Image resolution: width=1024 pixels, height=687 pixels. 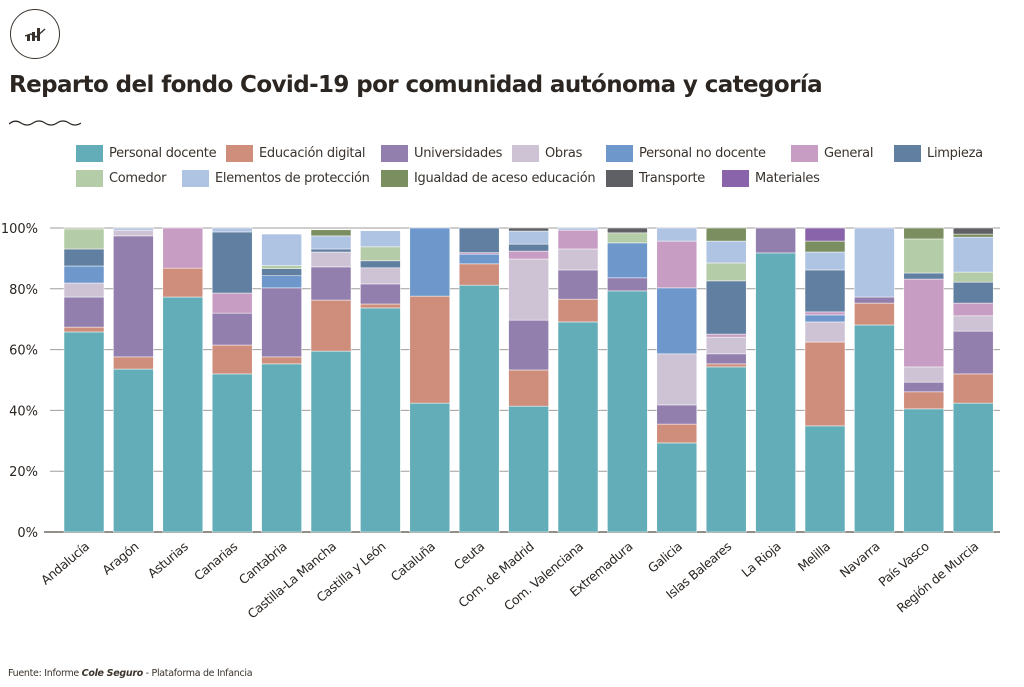 I want to click on y-tick-label: 40%, so click(x=23, y=411).